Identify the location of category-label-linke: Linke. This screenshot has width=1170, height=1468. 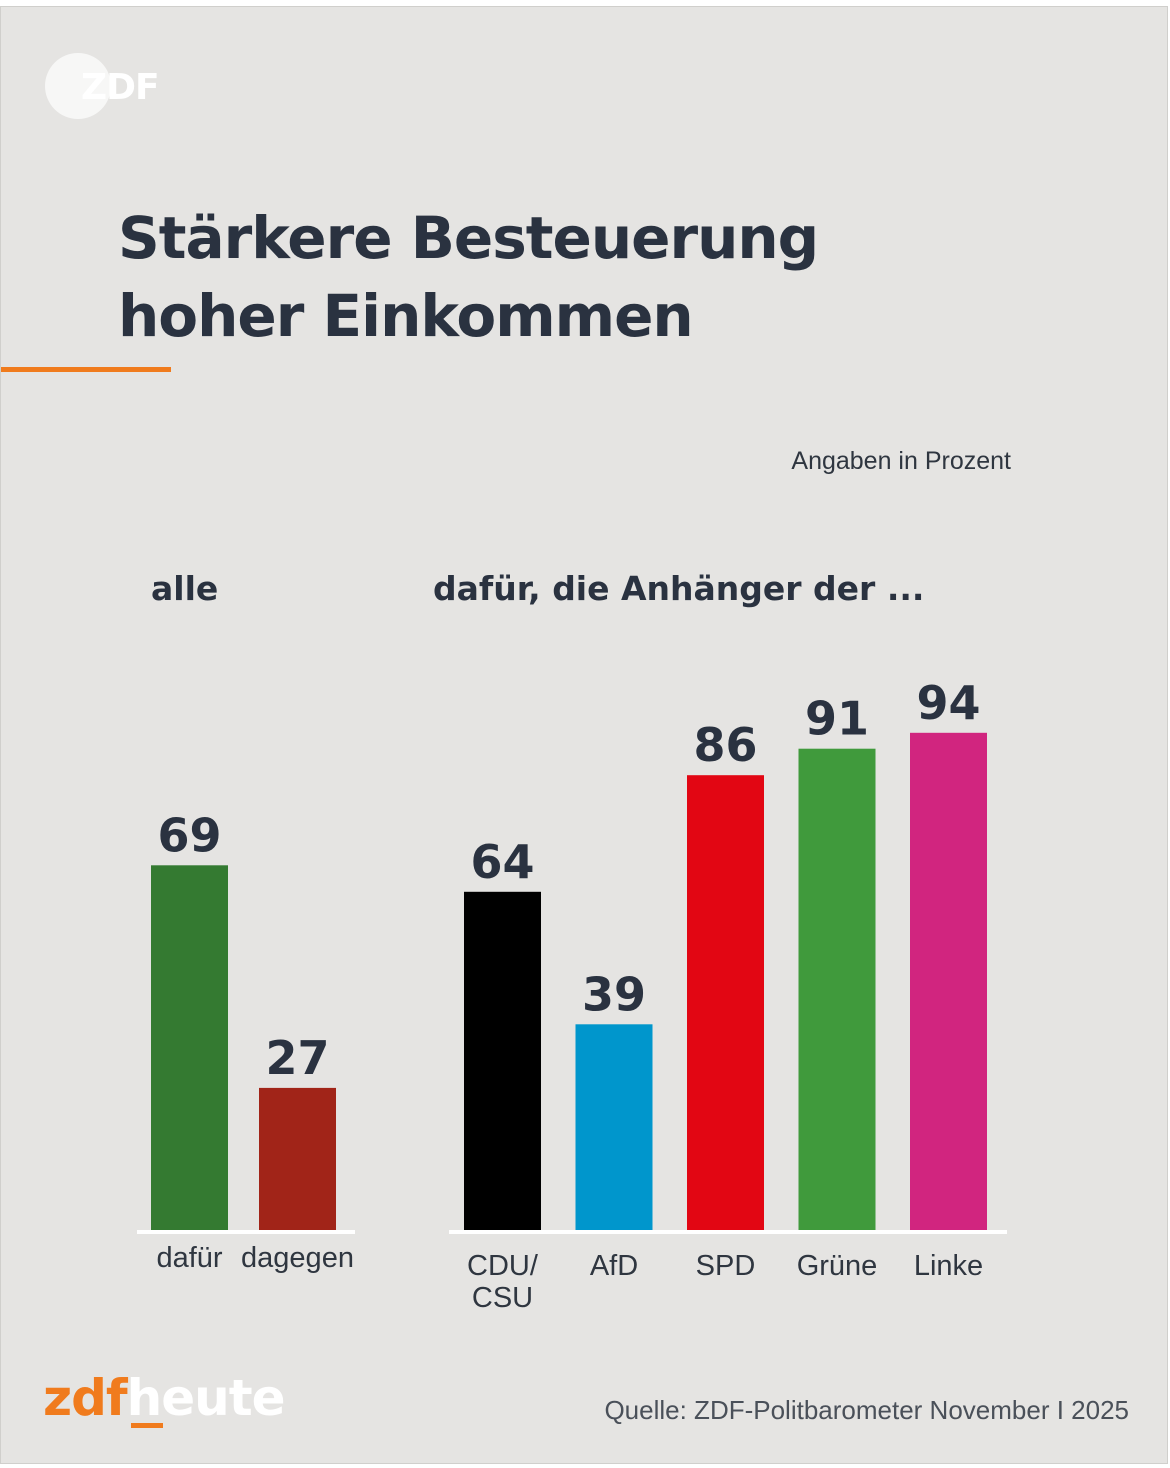
(948, 1266).